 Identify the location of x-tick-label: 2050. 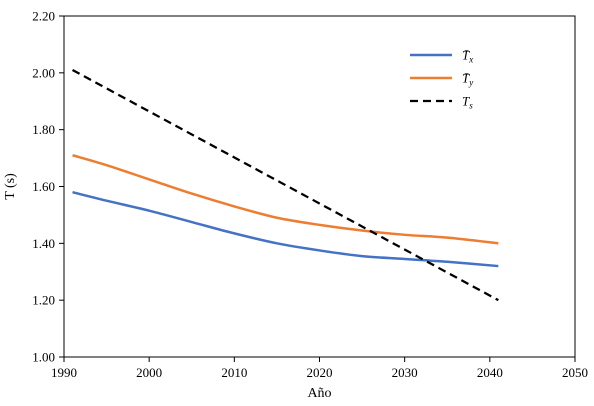
(575, 372).